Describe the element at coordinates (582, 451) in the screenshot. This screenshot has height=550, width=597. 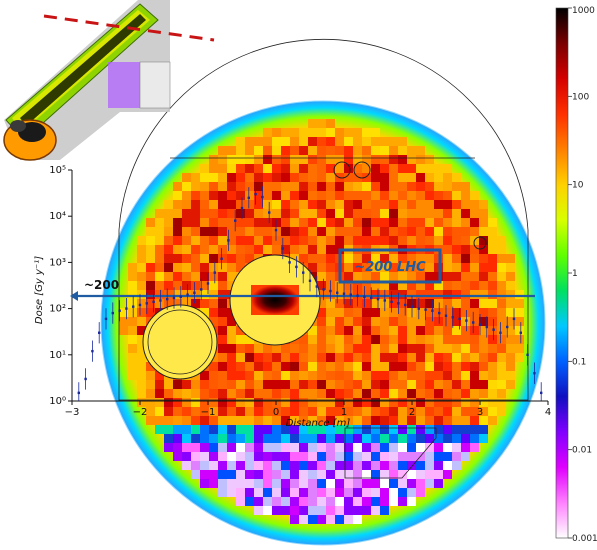
I see `colorbar-tick-label: 0.01` at that location.